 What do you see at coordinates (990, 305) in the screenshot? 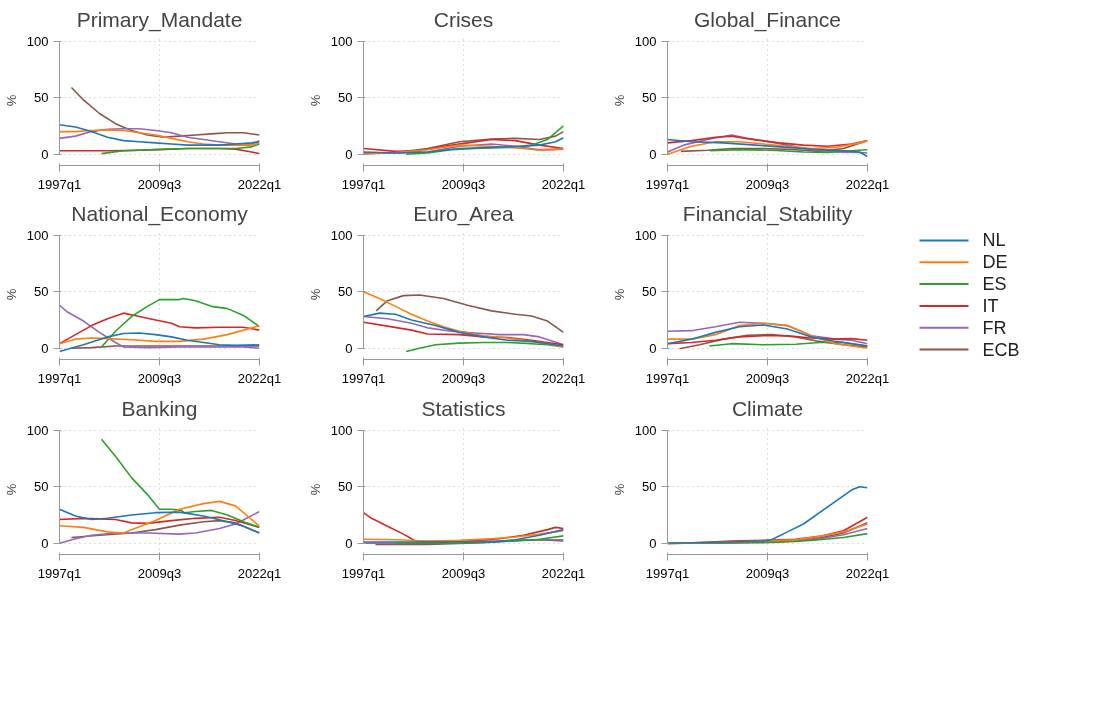
I see `legend-label: IT` at bounding box center [990, 305].